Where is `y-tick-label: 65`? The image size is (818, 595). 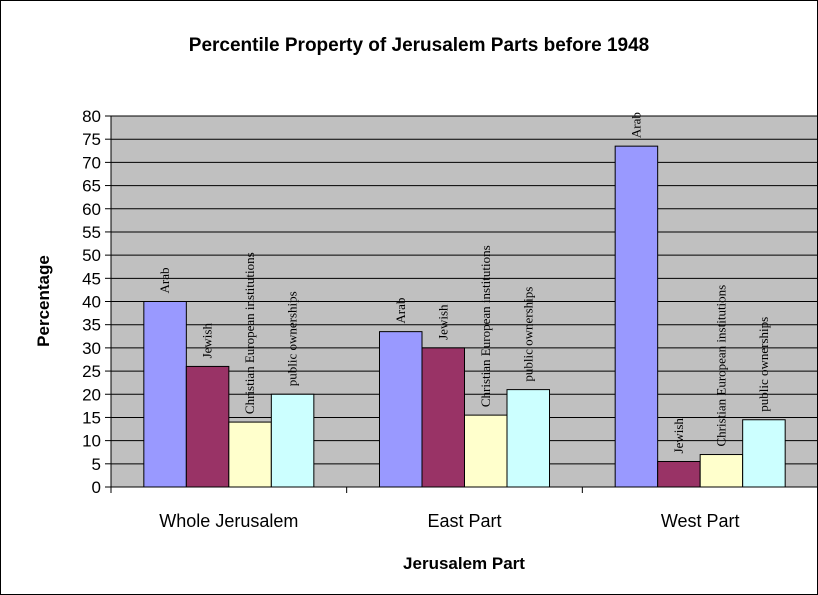
y-tick-label: 65 is located at coordinates (91, 186).